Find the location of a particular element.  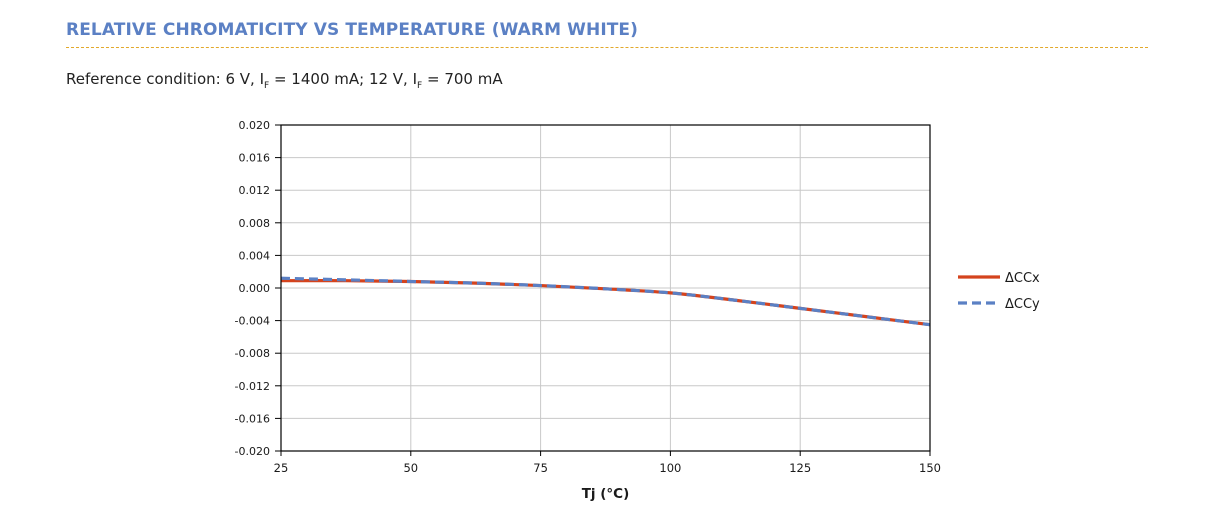

title-divider is located at coordinates (607, 47).